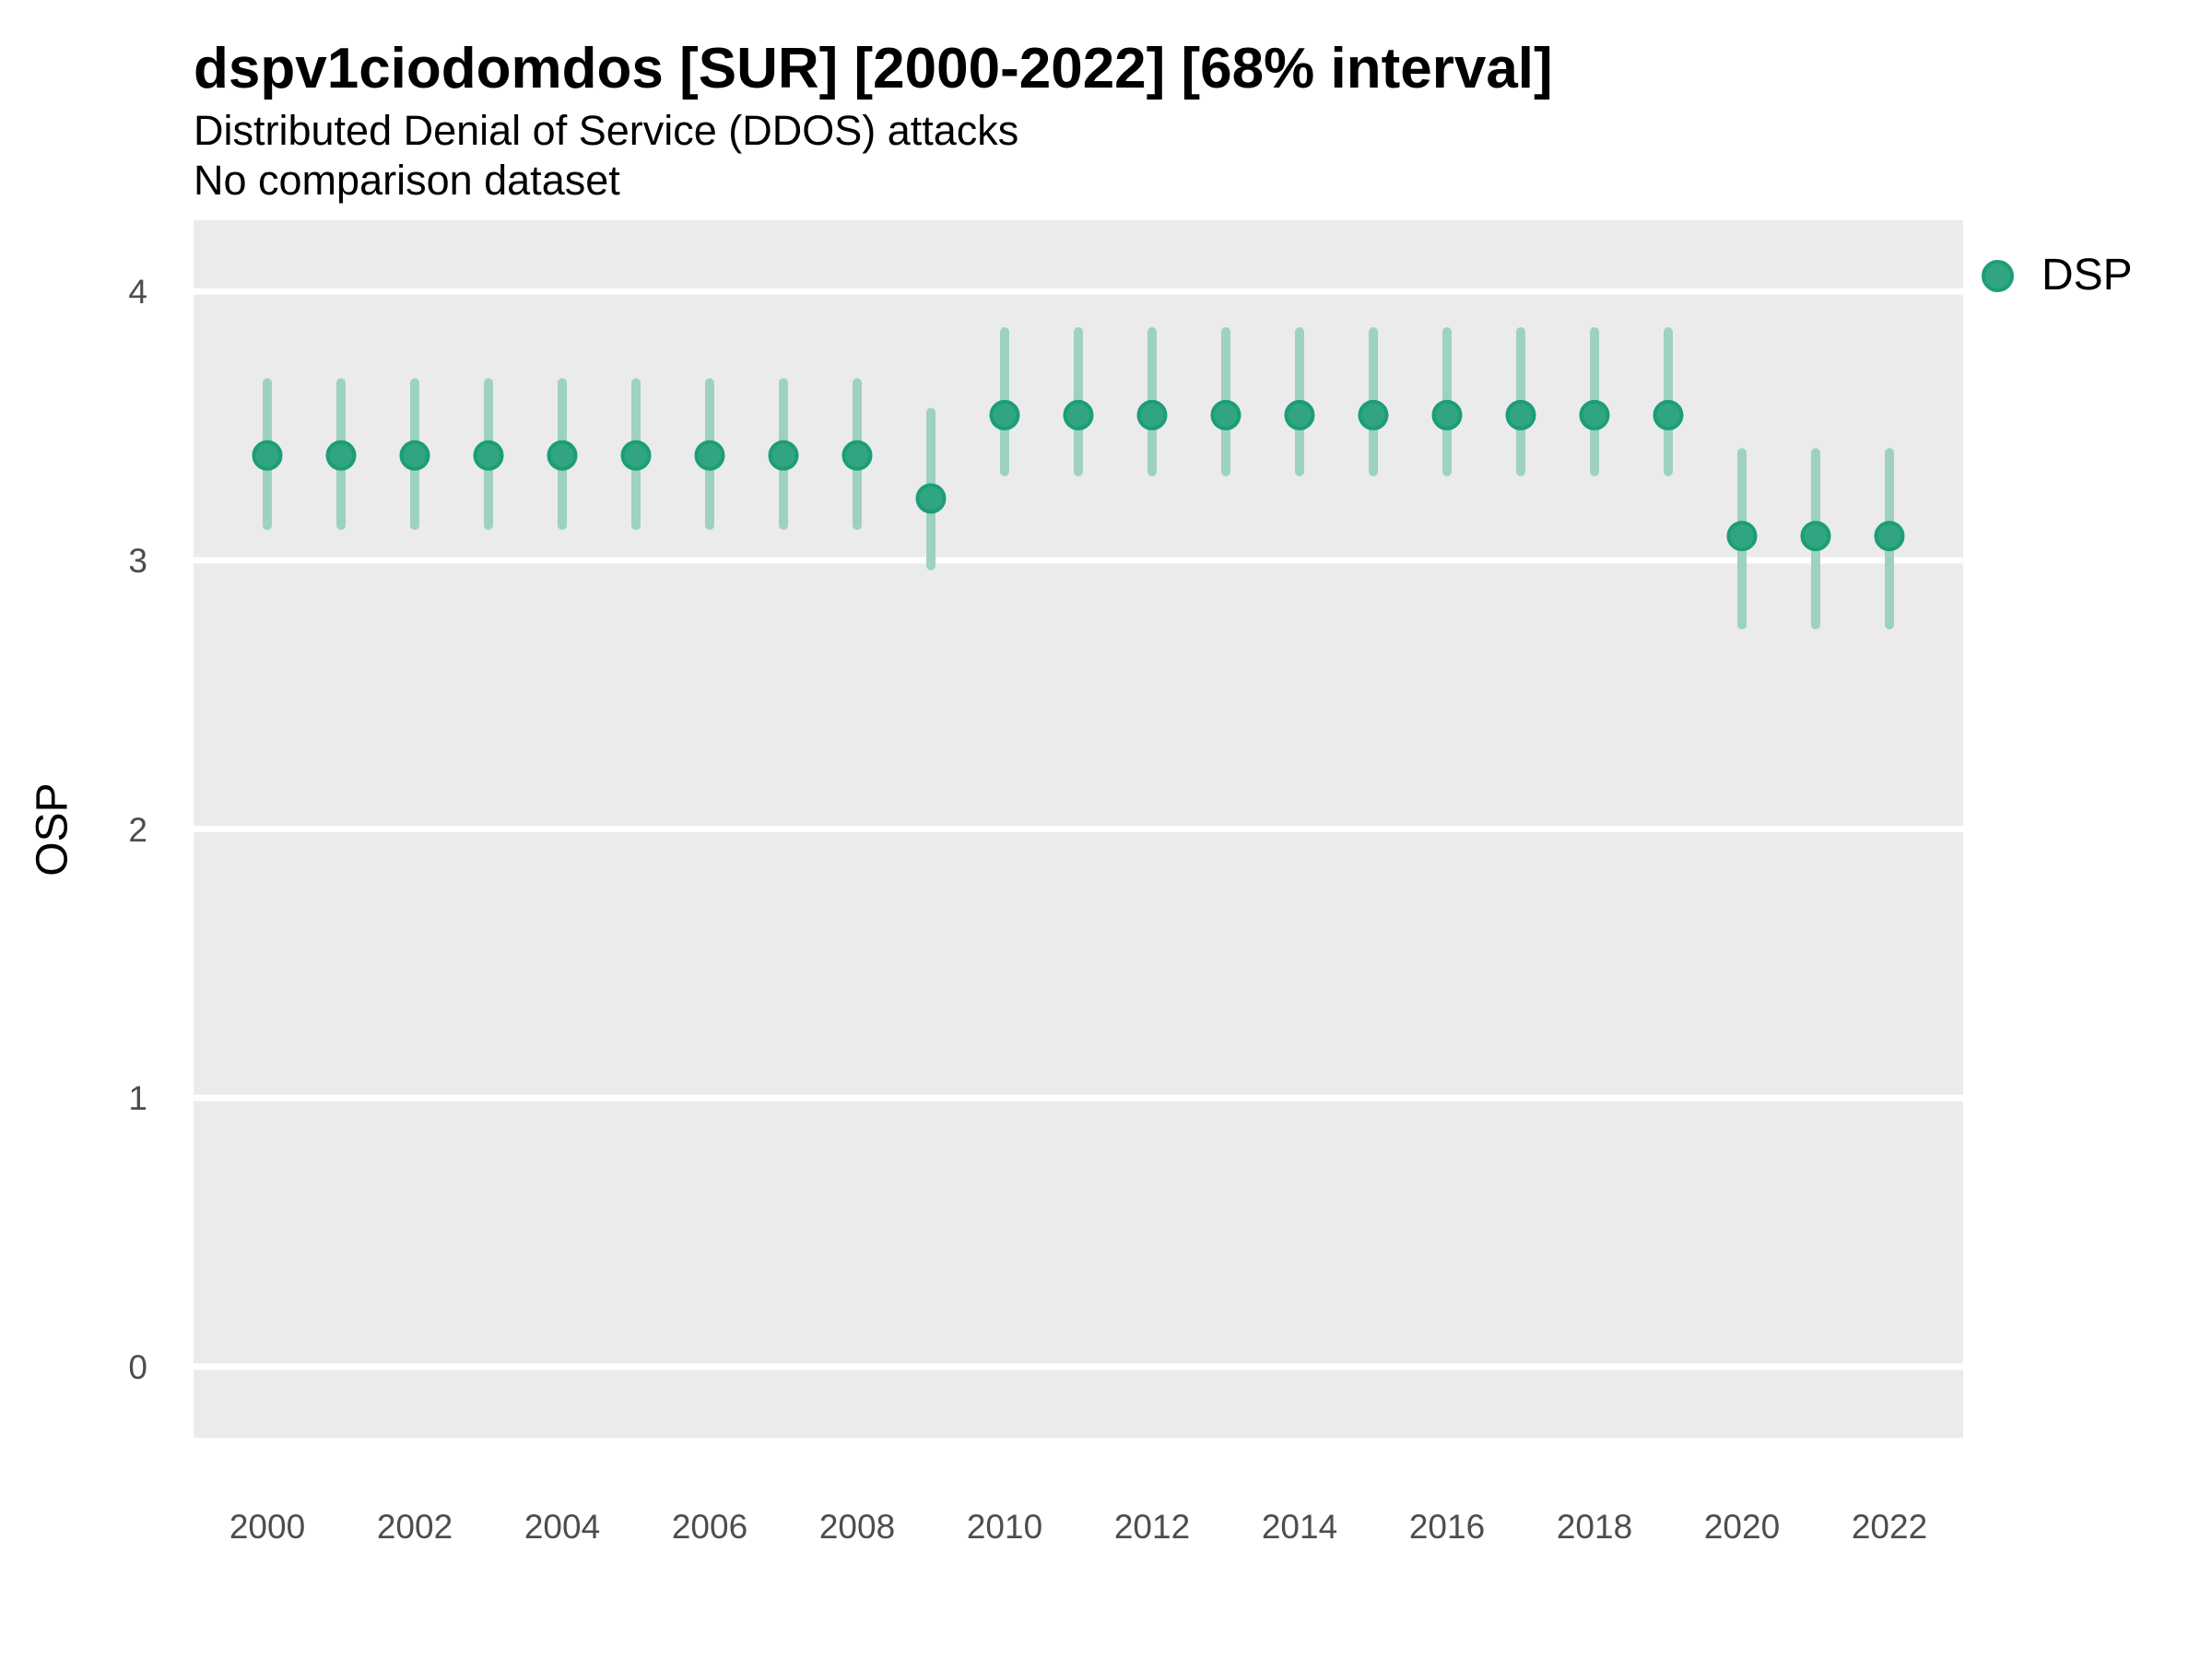  Describe the element at coordinates (1998, 275) in the screenshot. I see `legend-key-dot-icon` at that location.